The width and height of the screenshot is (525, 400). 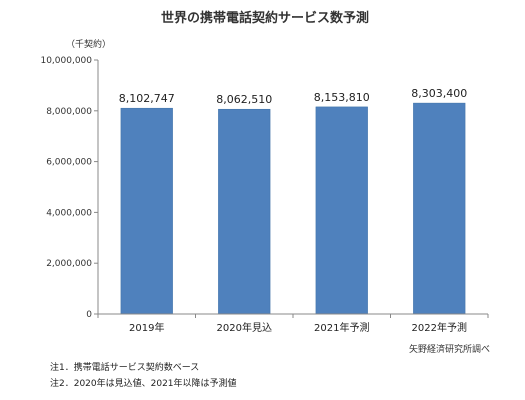 I want to click on y-tick-label: 10,000,000, so click(x=66, y=61).